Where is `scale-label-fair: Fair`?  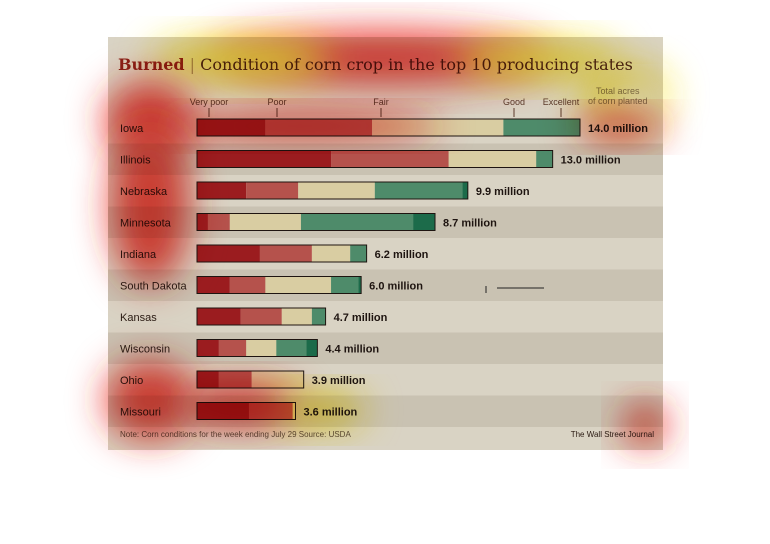
scale-label-fair: Fair is located at coordinates (381, 102).